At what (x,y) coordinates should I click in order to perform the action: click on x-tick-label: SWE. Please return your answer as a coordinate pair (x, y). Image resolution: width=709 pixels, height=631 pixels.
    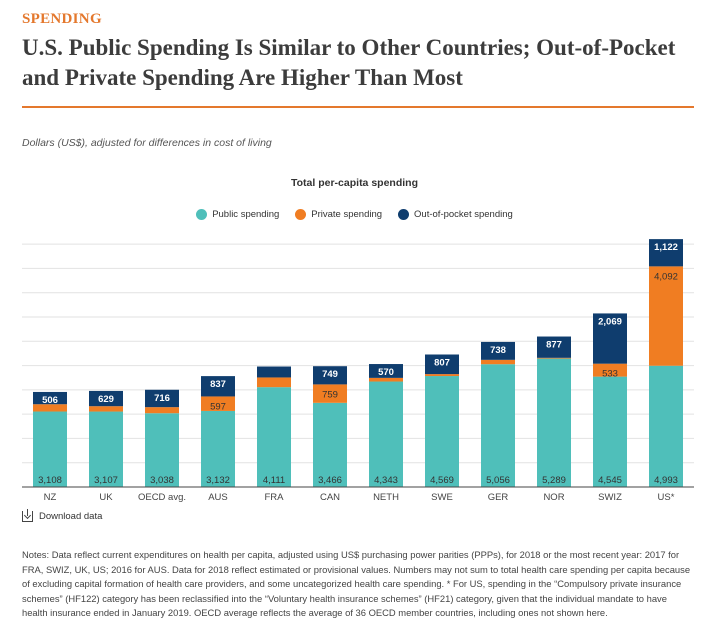
    Looking at the image, I should click on (442, 497).